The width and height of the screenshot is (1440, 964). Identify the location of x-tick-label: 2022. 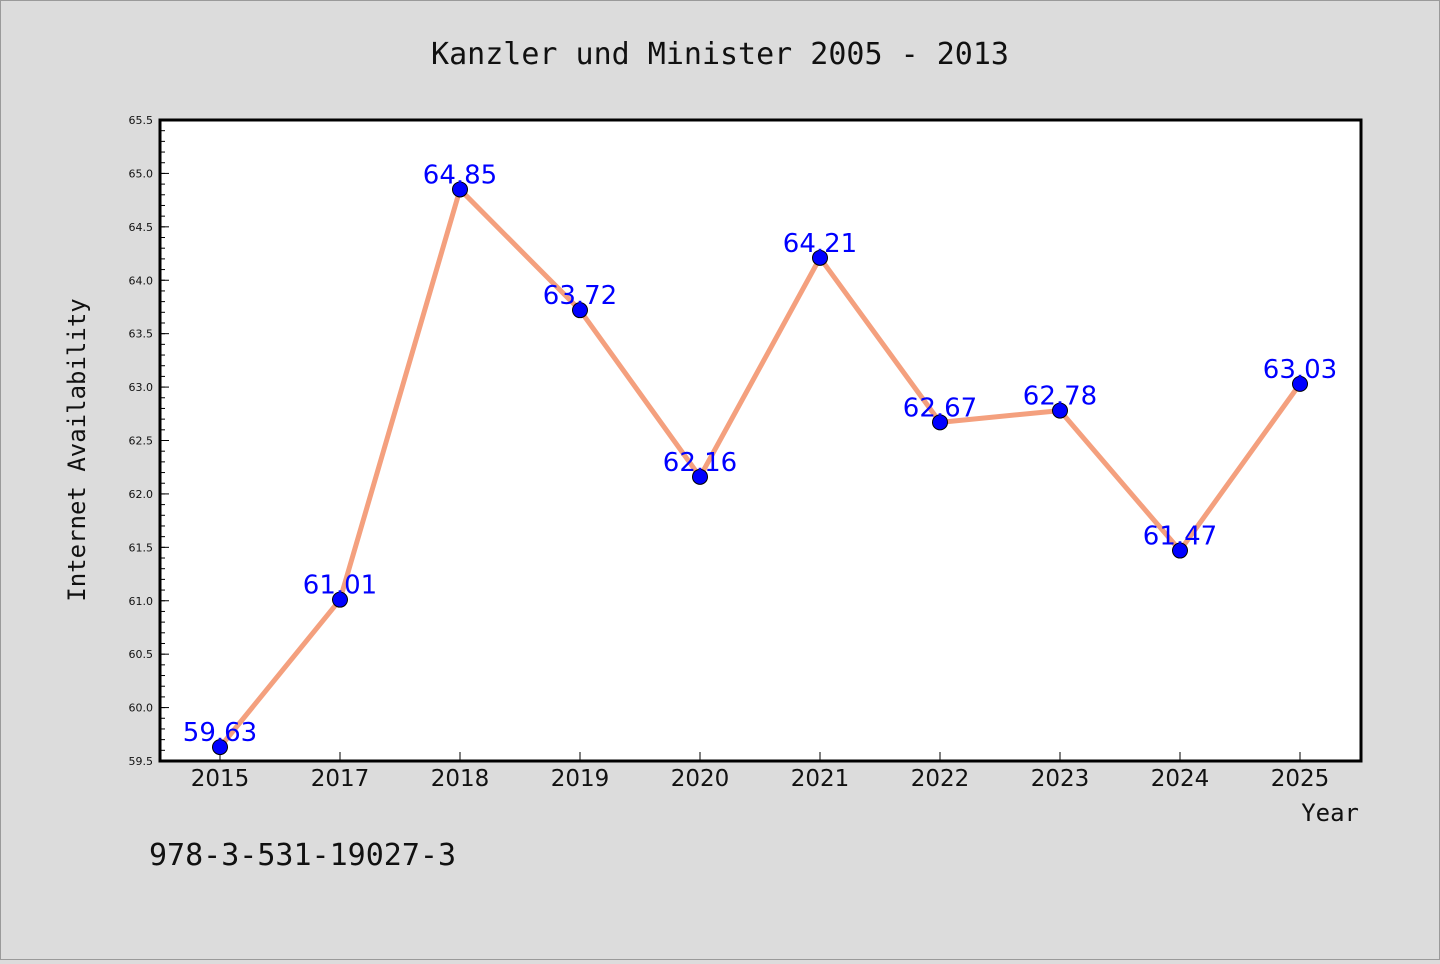
(940, 779).